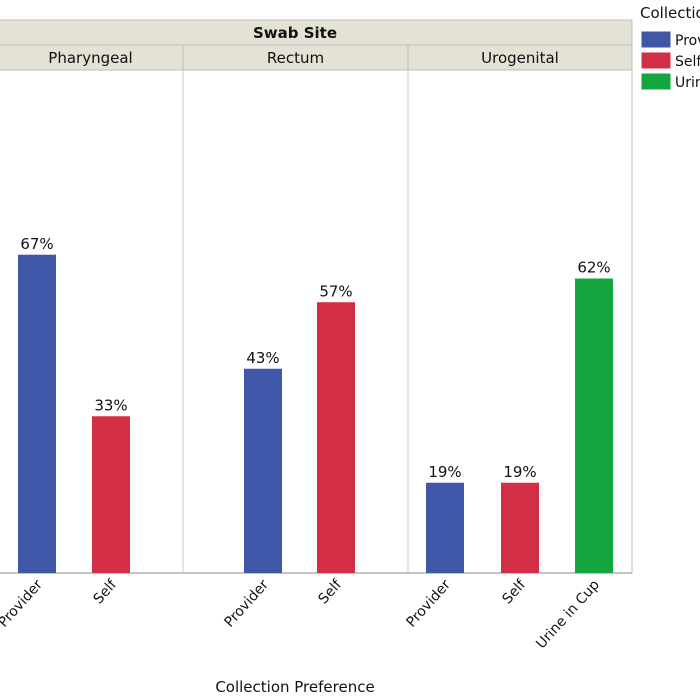  Describe the element at coordinates (520, 527) in the screenshot. I see `bar-urogenital-self` at that location.